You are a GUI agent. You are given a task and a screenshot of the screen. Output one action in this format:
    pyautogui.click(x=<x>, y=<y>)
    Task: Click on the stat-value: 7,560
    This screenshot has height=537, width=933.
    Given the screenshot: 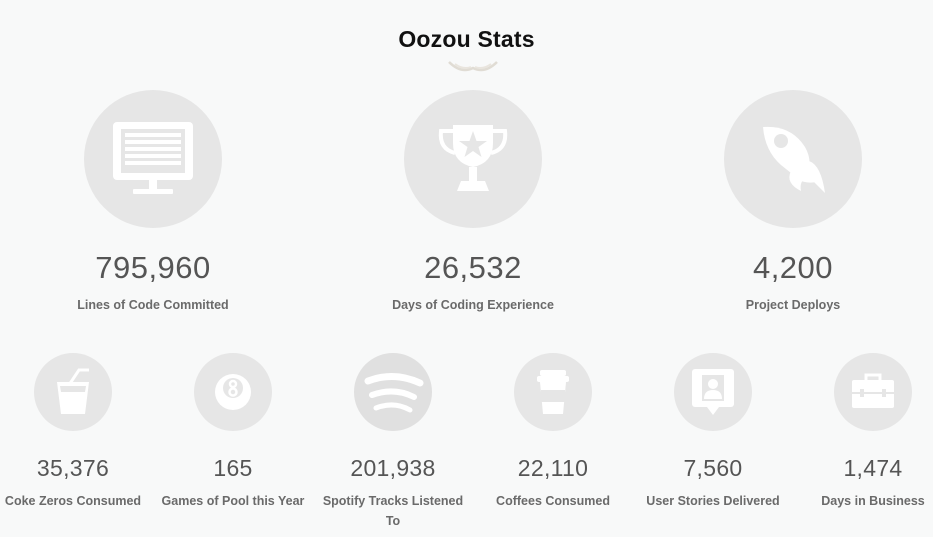 What is the action you would take?
    pyautogui.click(x=713, y=468)
    